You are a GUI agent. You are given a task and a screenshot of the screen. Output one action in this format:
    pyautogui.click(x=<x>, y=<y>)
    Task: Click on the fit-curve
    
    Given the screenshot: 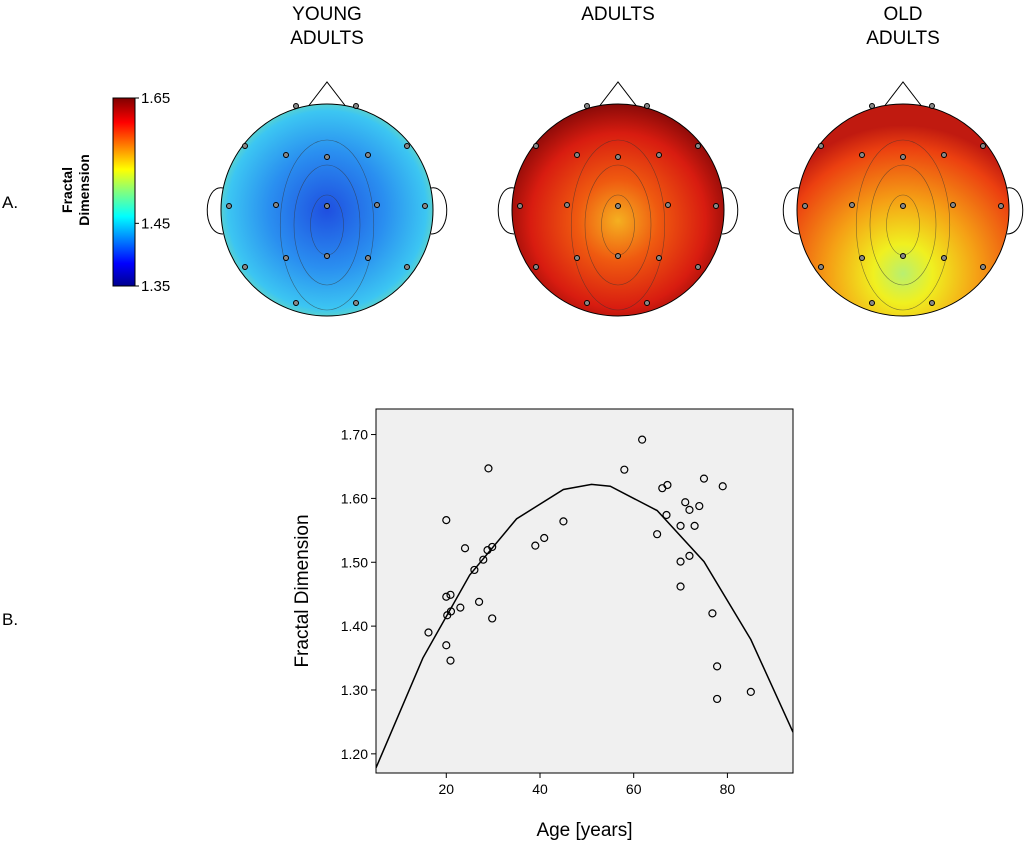 What is the action you would take?
    pyautogui.click(x=584, y=626)
    